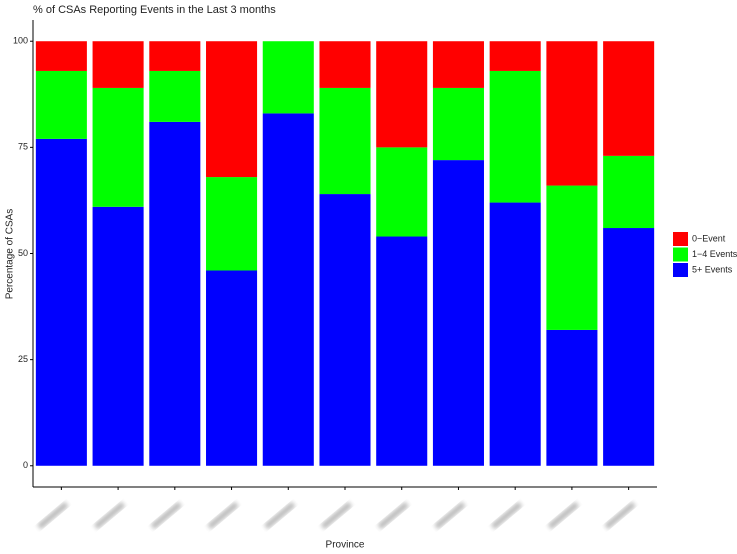 The height and width of the screenshot is (554, 737). I want to click on y-tick-label: 50, so click(23, 253).